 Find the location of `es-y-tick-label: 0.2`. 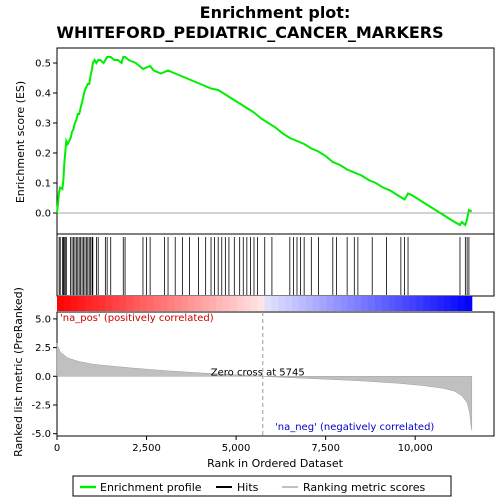

es-y-tick-label: 0.2 is located at coordinates (43, 154).